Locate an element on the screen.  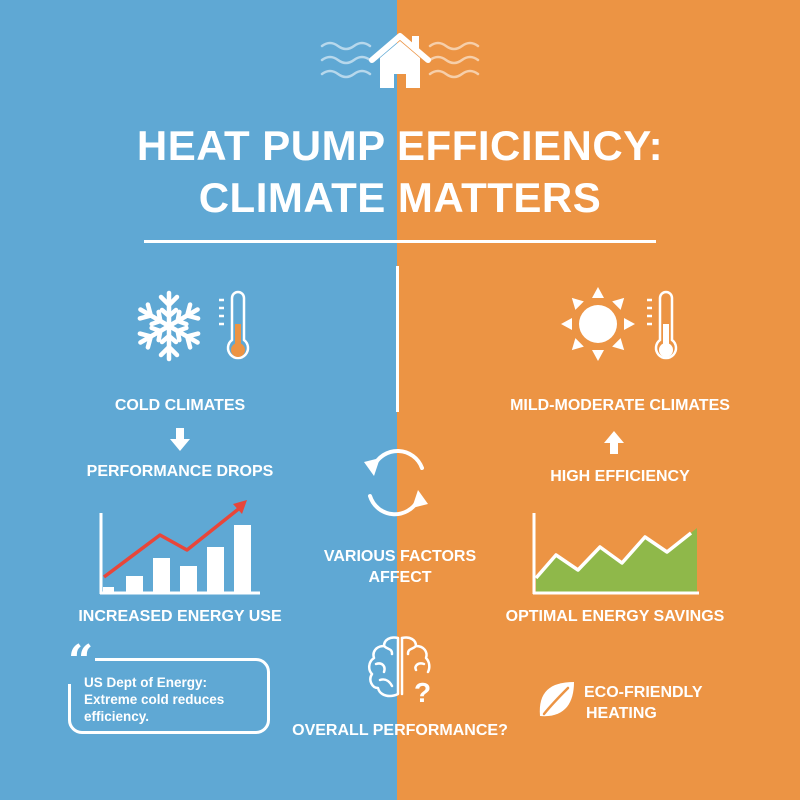
various-factors-label: VARIOUS FACTORS AFFECT is located at coordinates (400, 567).